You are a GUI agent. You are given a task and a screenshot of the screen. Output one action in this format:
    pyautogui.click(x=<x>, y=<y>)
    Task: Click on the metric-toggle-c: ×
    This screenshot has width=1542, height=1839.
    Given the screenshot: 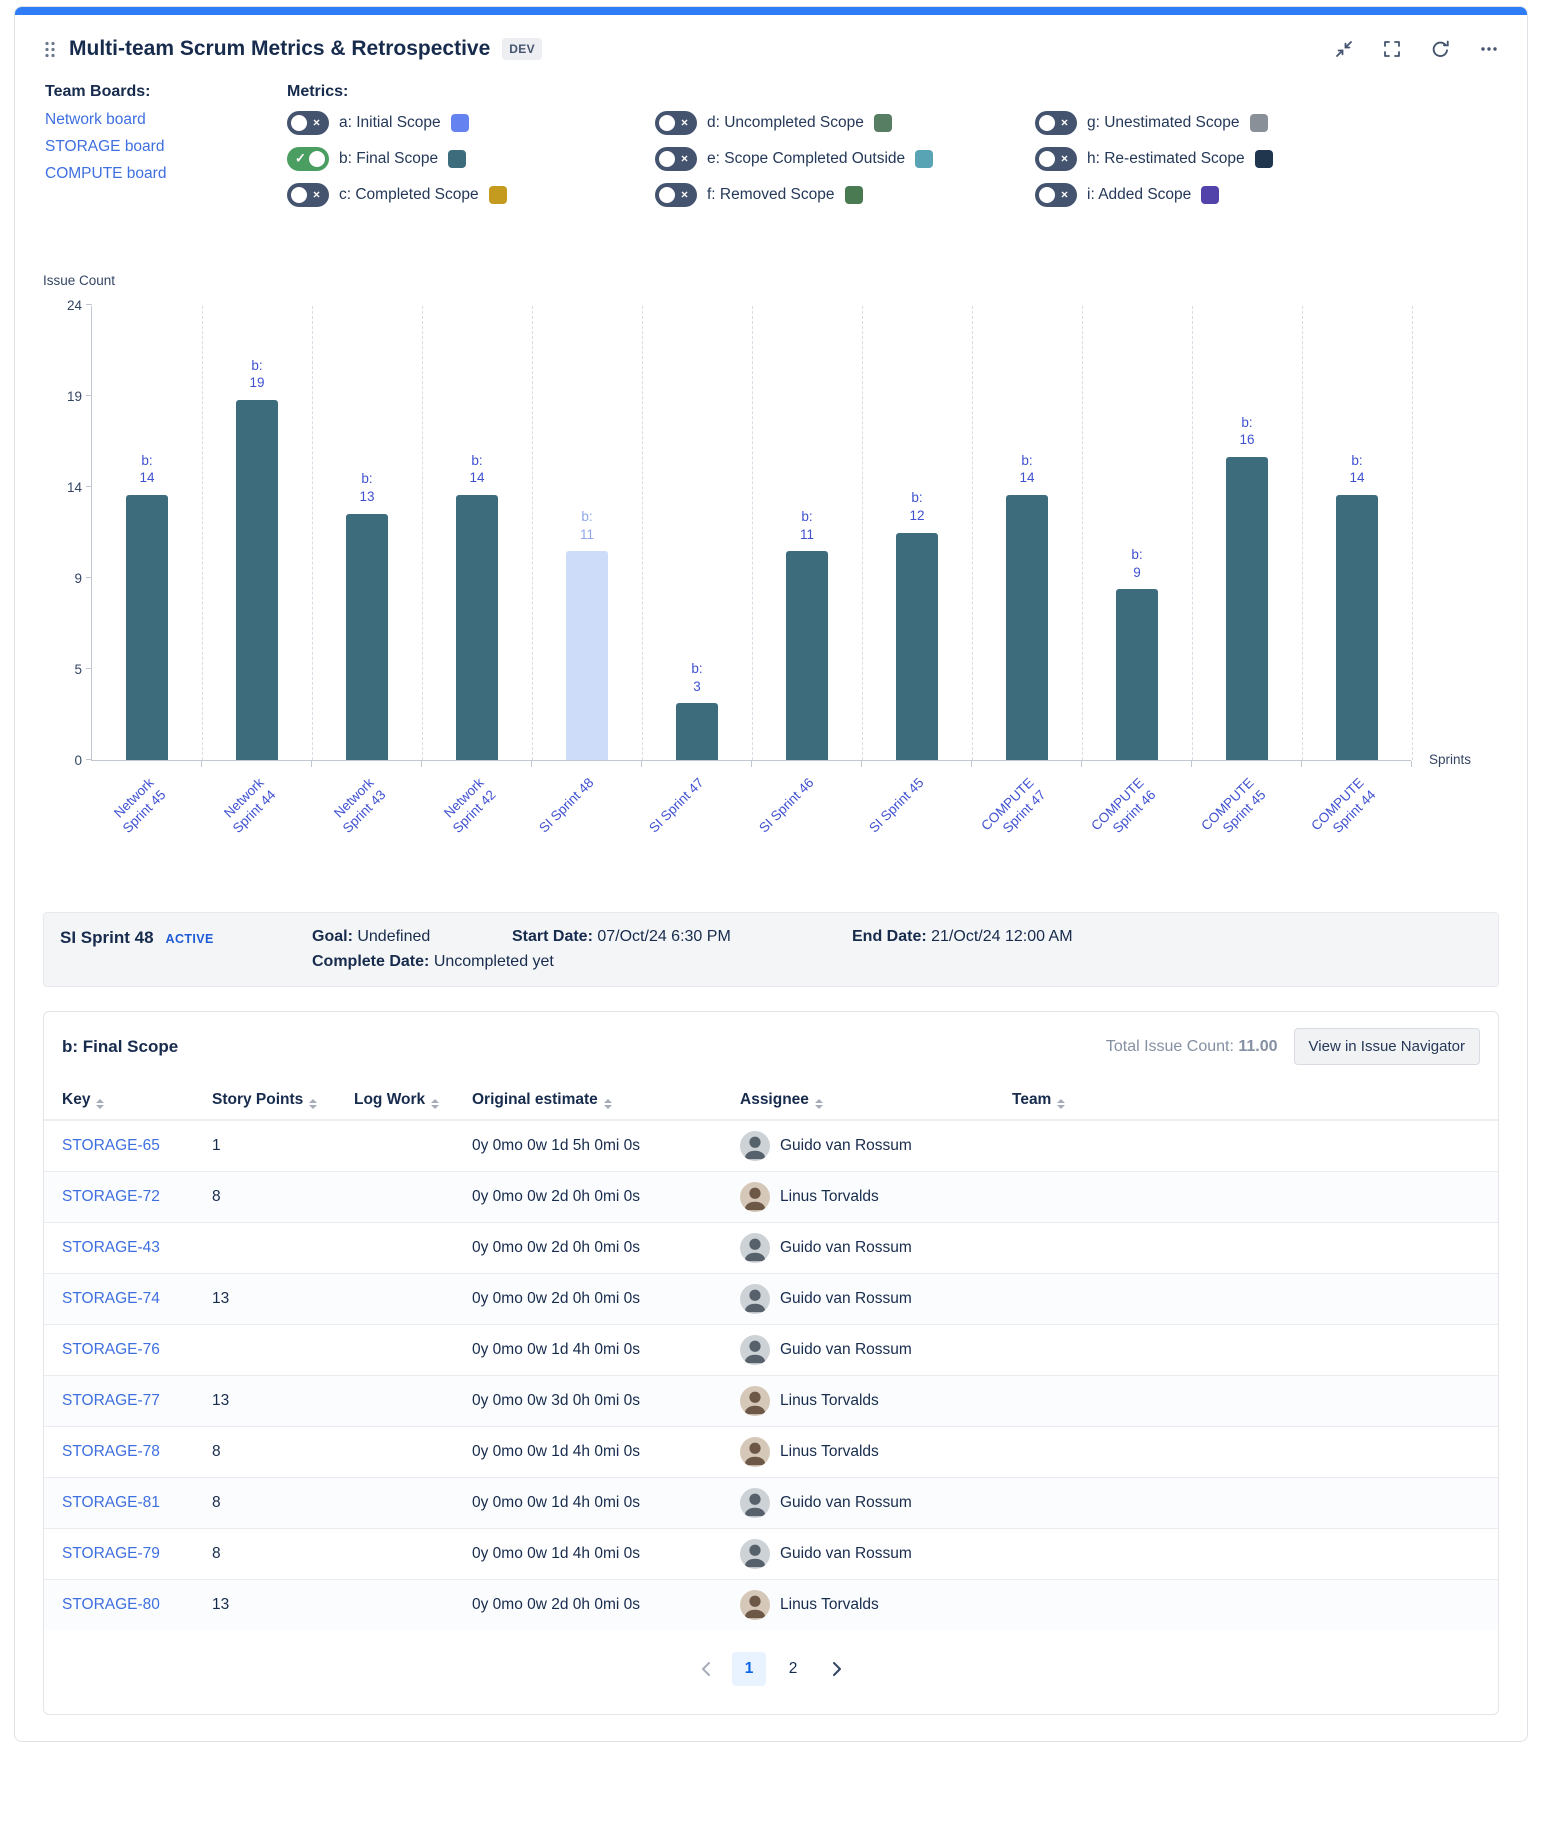 What is the action you would take?
    pyautogui.click(x=308, y=195)
    